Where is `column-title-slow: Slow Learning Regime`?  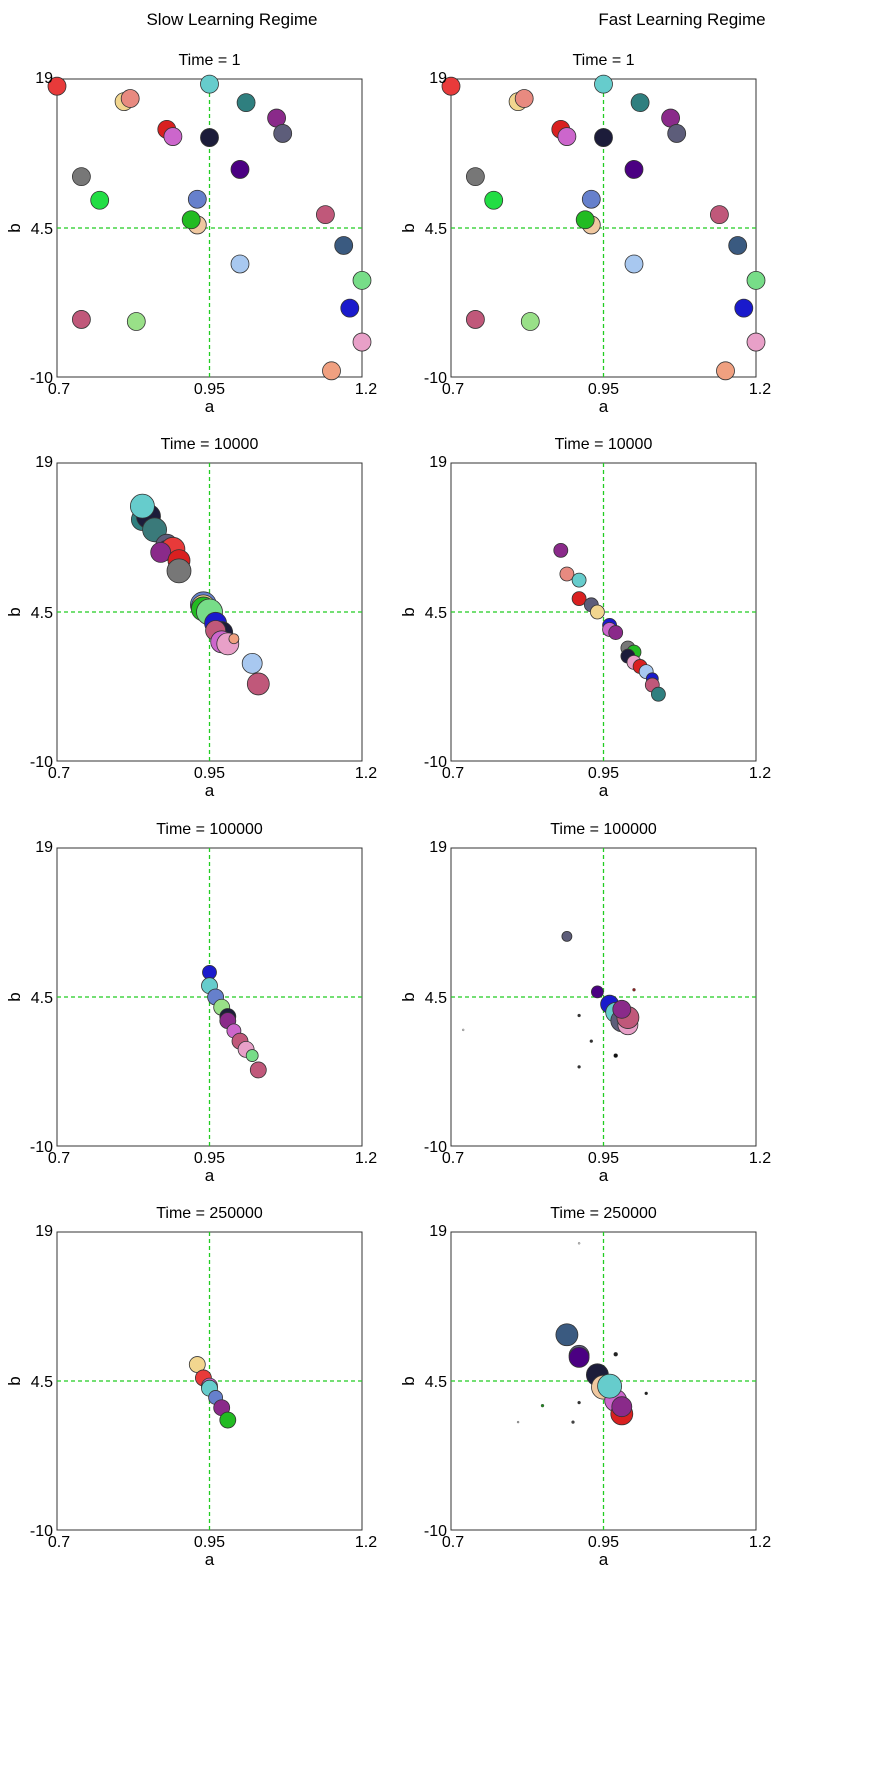 column-title-slow: Slow Learning Regime is located at coordinates (231, 19).